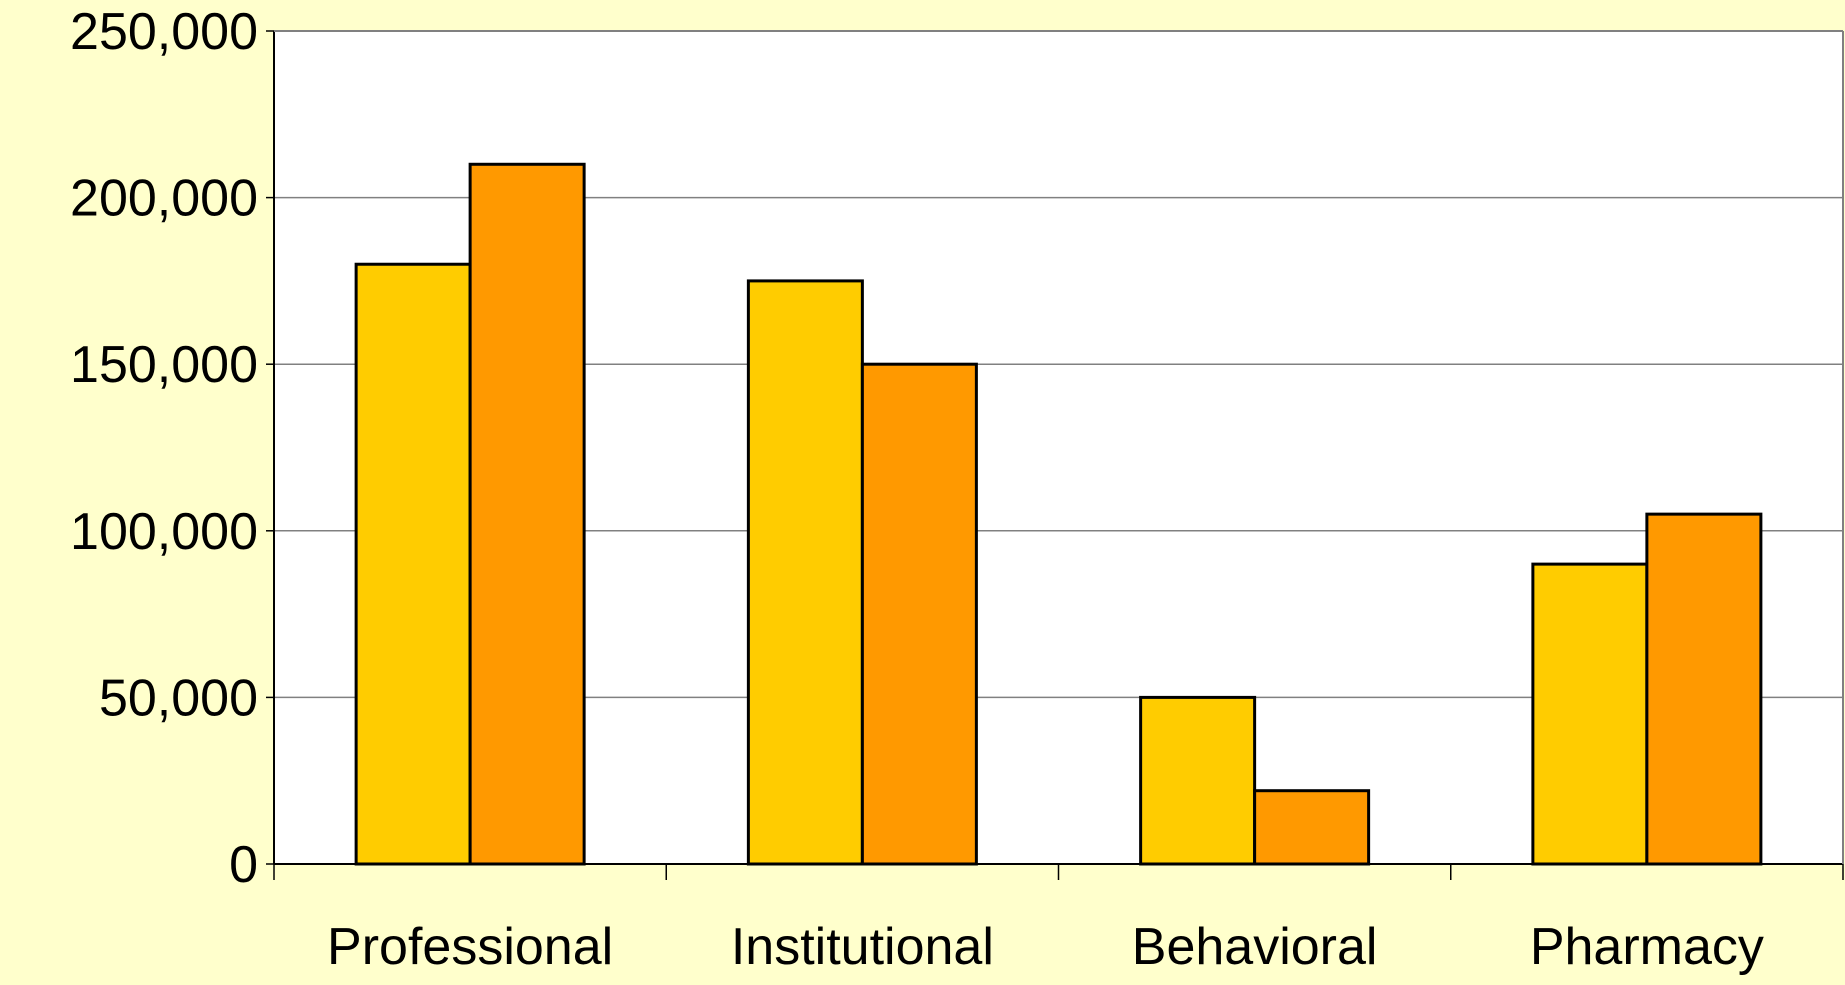  I want to click on x-category-label: Behavioral, so click(1255, 947).